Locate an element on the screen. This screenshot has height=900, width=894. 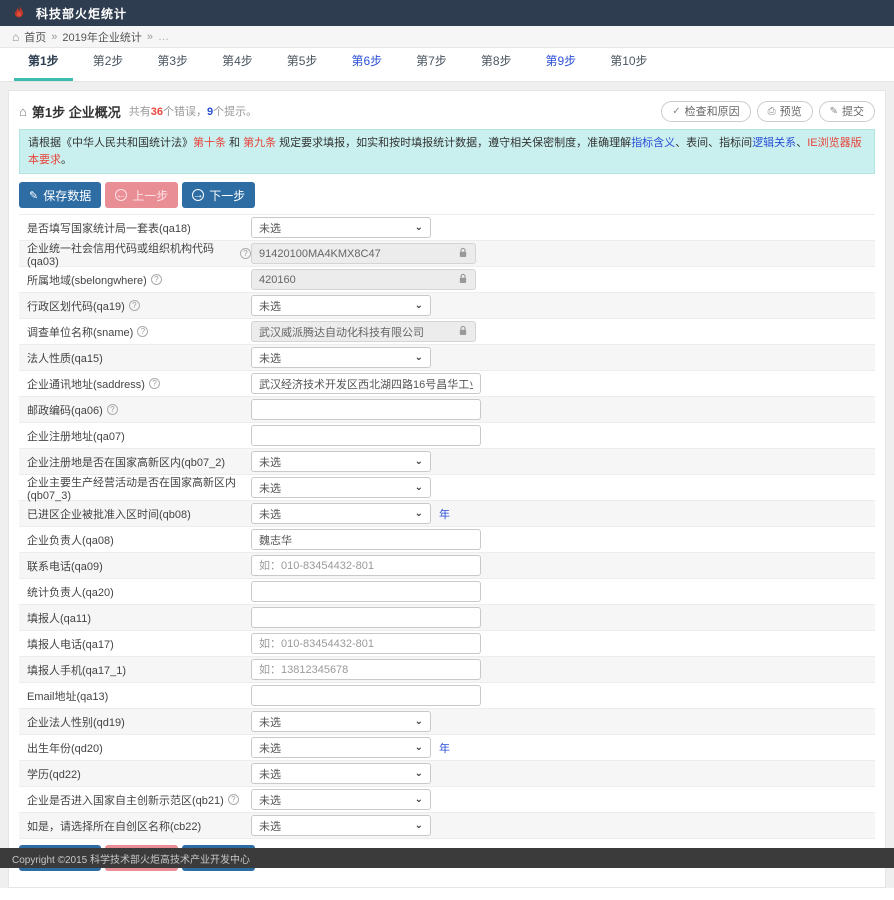
field-label: 企业负责人(qa08) is located at coordinates (139, 540).